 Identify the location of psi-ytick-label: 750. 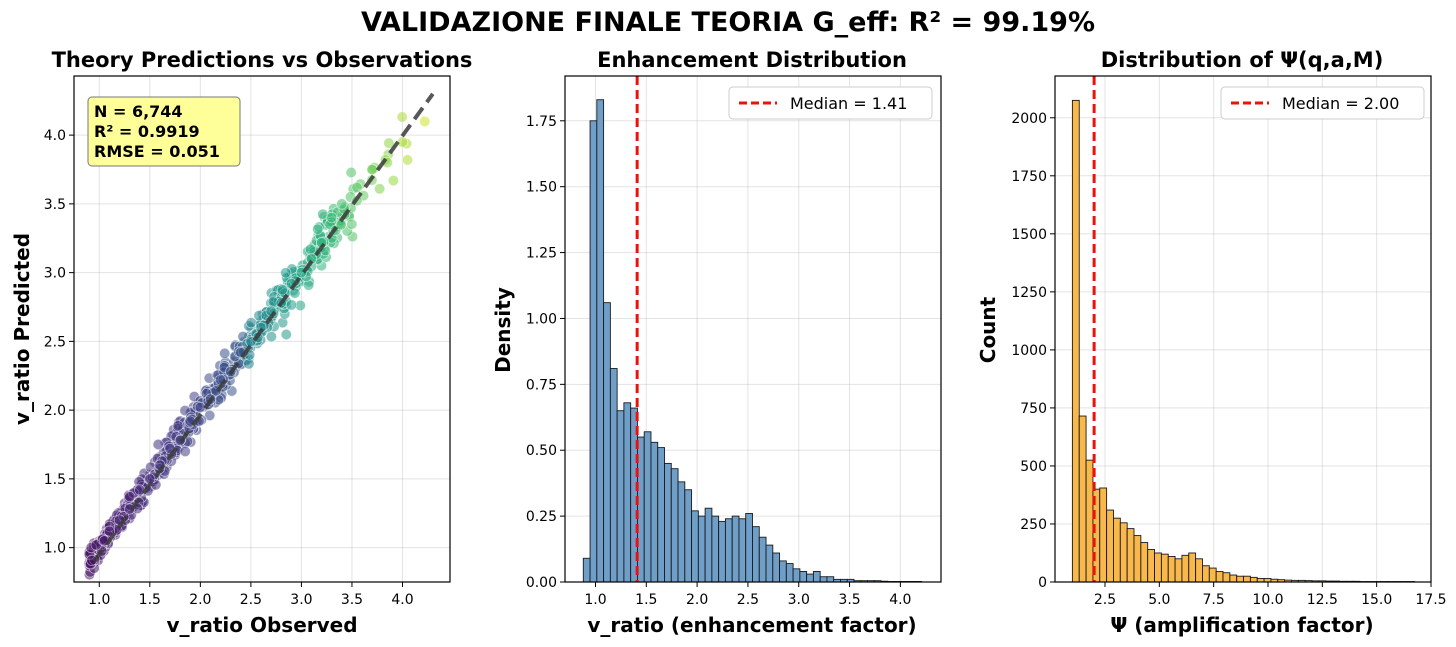
(1033, 409).